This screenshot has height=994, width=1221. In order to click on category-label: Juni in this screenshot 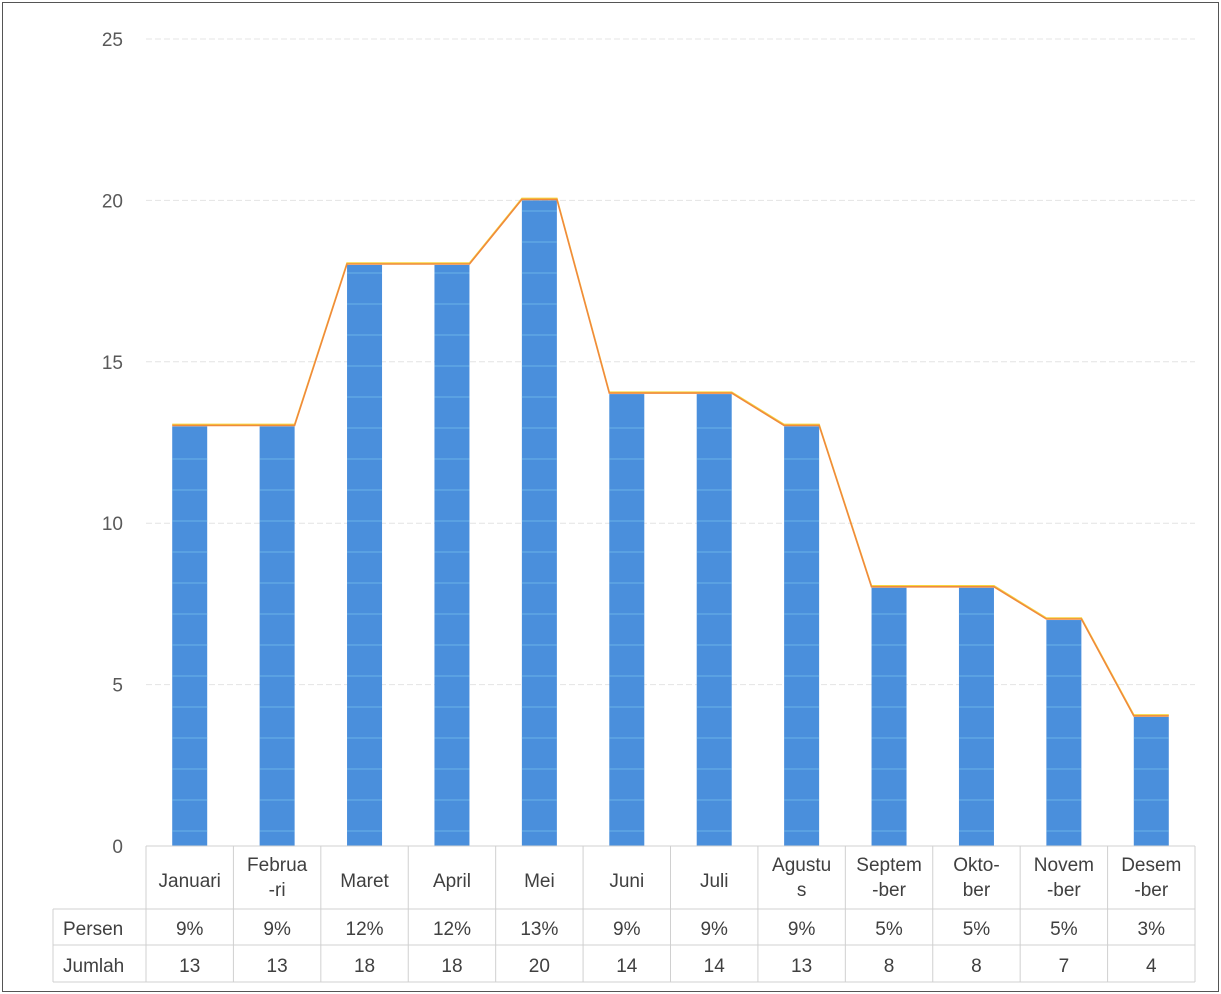, I will do `click(626, 881)`.